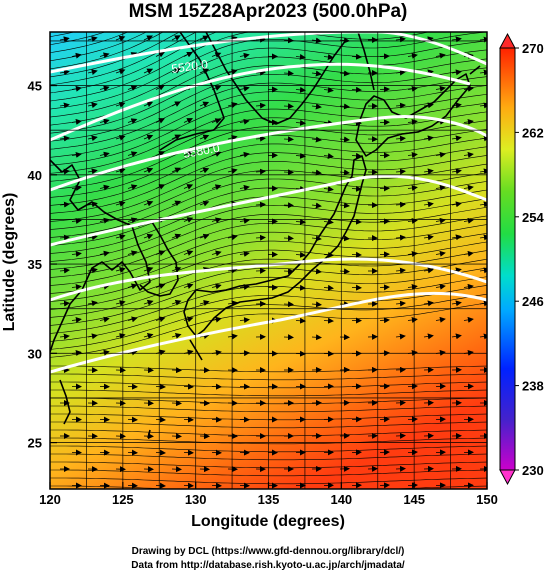  I want to click on y-tick-label: 40, so click(35, 175).